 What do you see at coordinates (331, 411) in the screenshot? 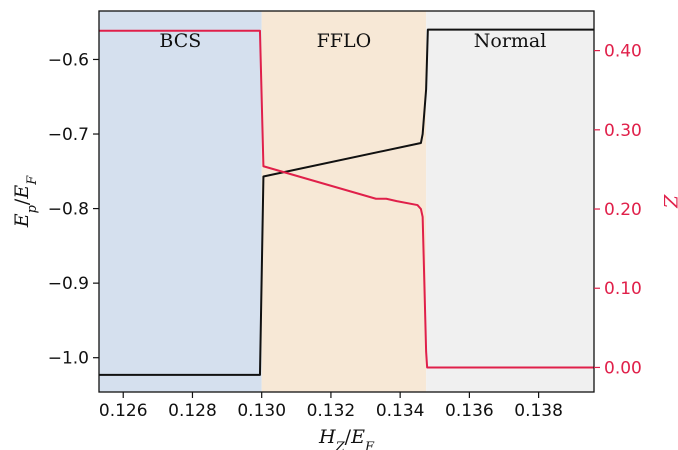
I see `x-tick-label: 0.132` at bounding box center [331, 411].